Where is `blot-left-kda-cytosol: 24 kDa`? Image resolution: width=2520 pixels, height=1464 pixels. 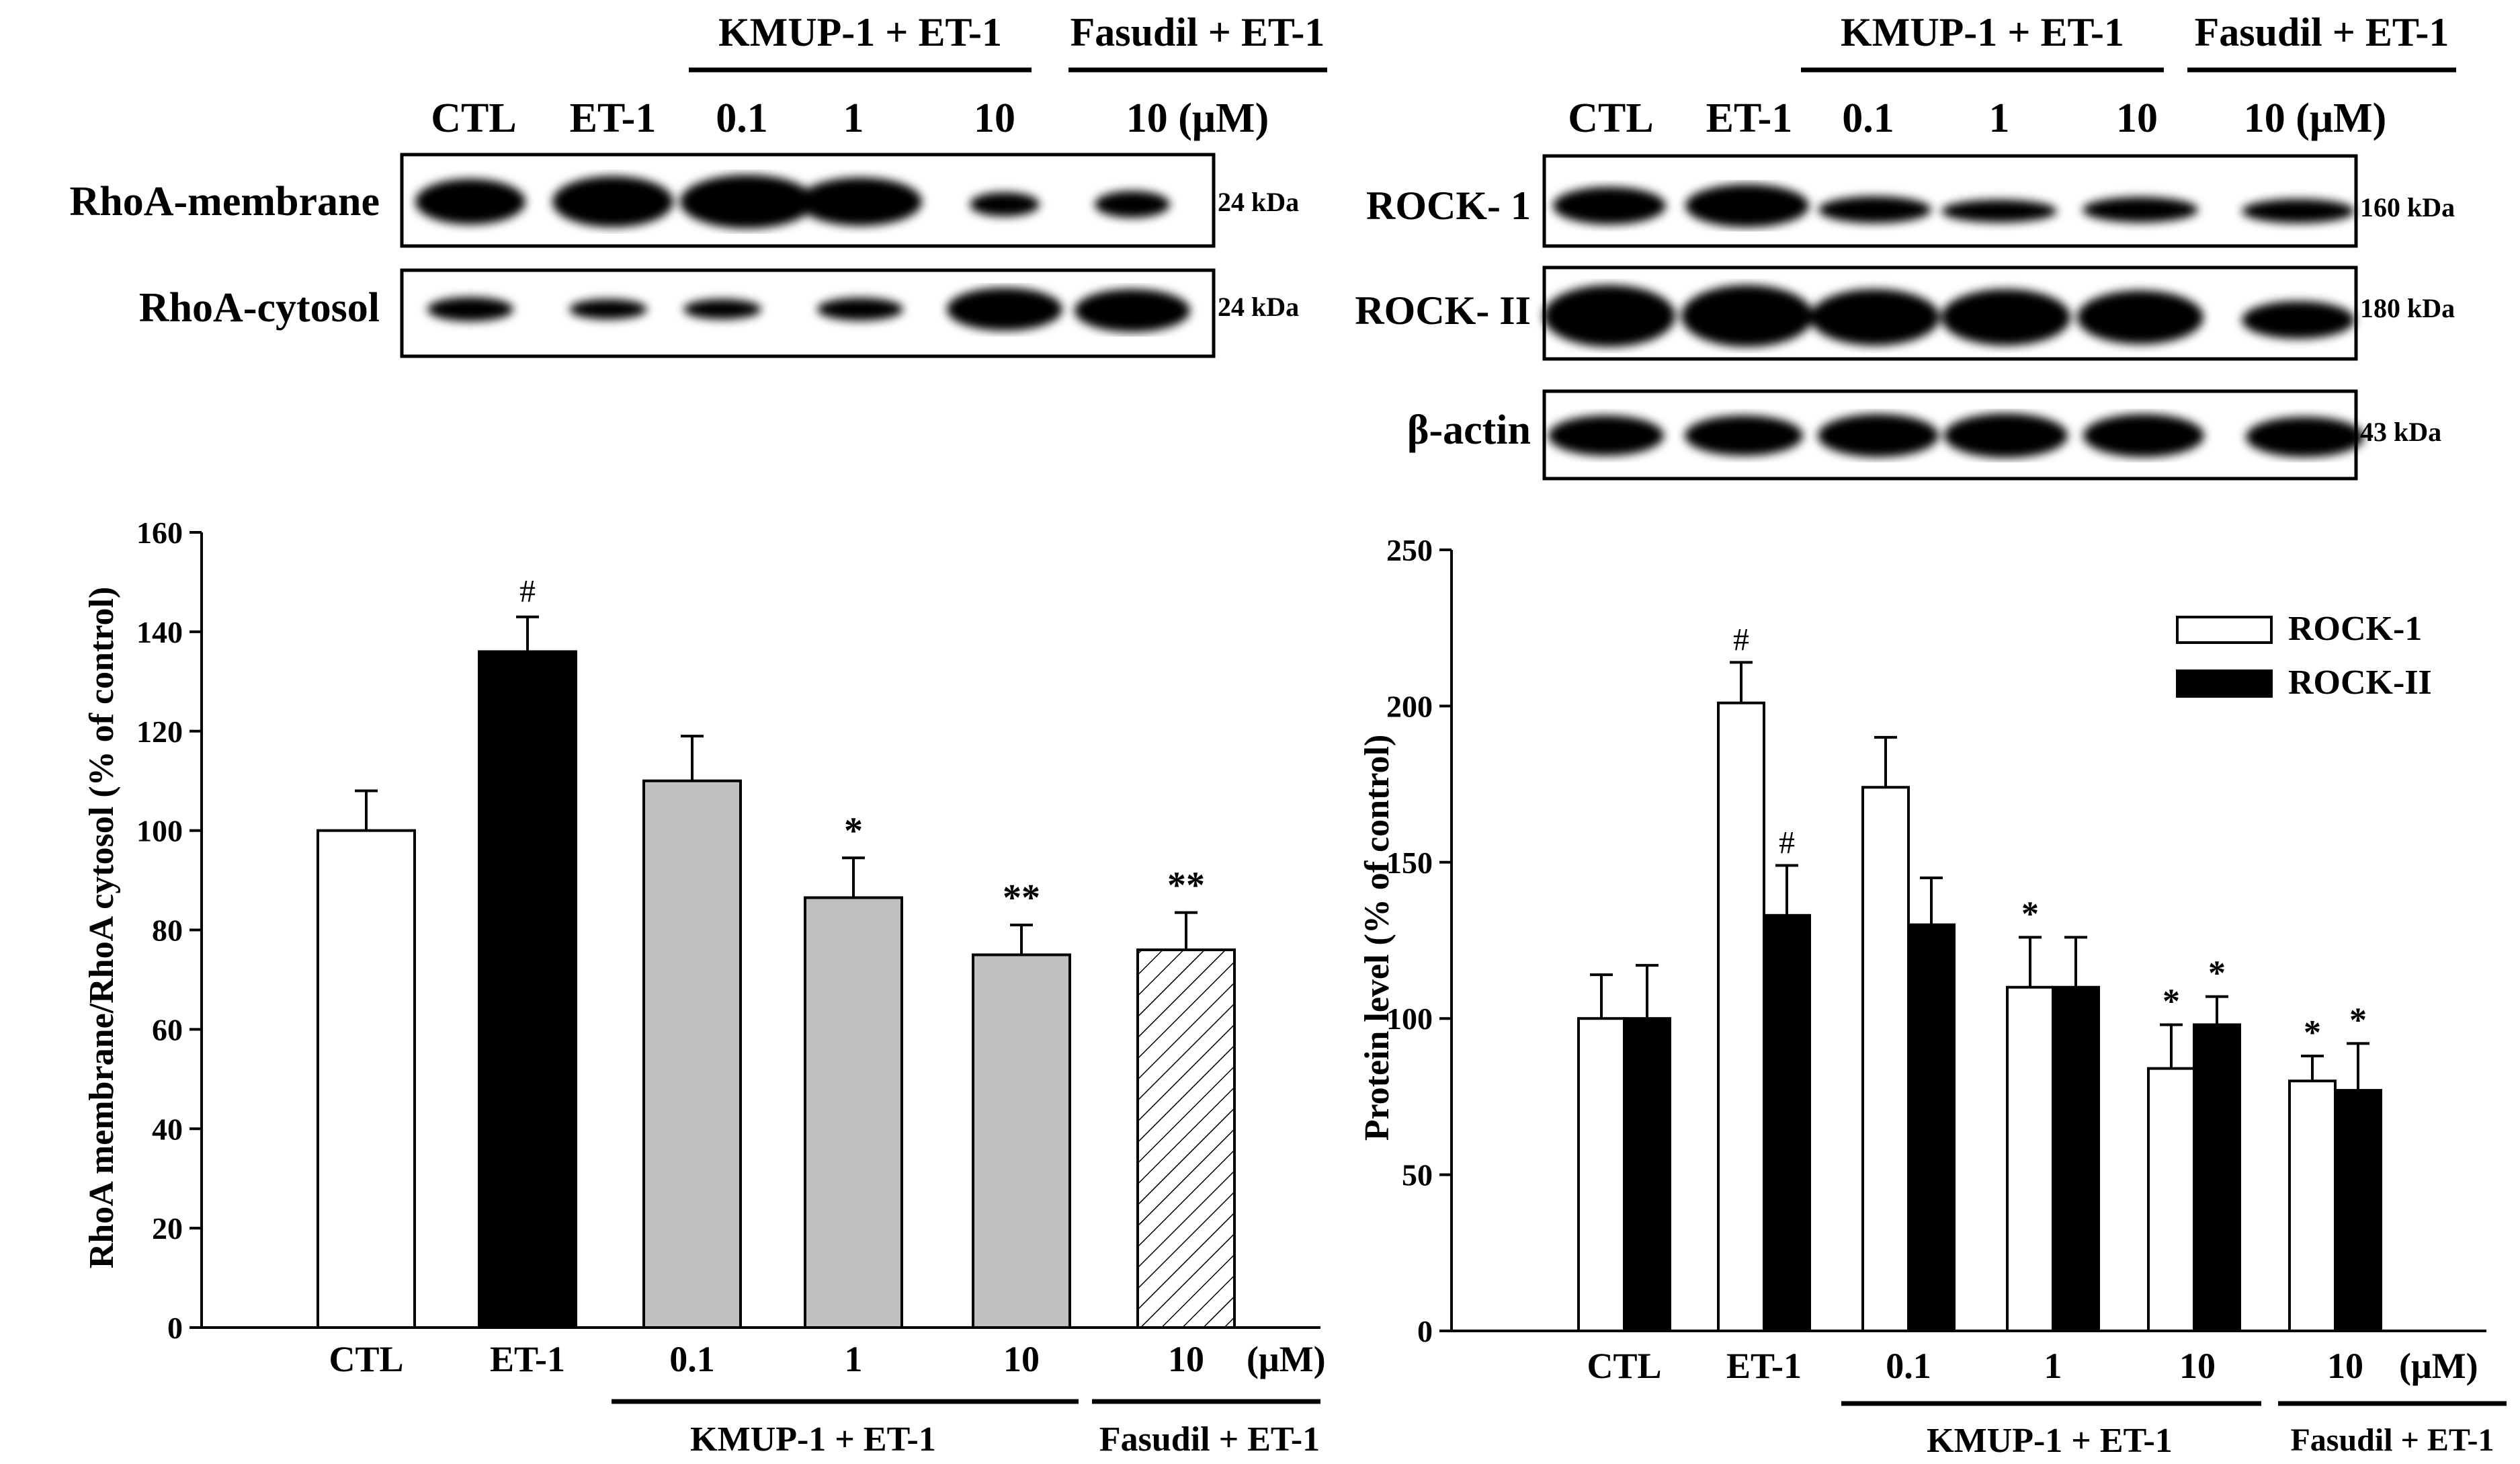
blot-left-kda-cytosol: 24 kDa is located at coordinates (1258, 307).